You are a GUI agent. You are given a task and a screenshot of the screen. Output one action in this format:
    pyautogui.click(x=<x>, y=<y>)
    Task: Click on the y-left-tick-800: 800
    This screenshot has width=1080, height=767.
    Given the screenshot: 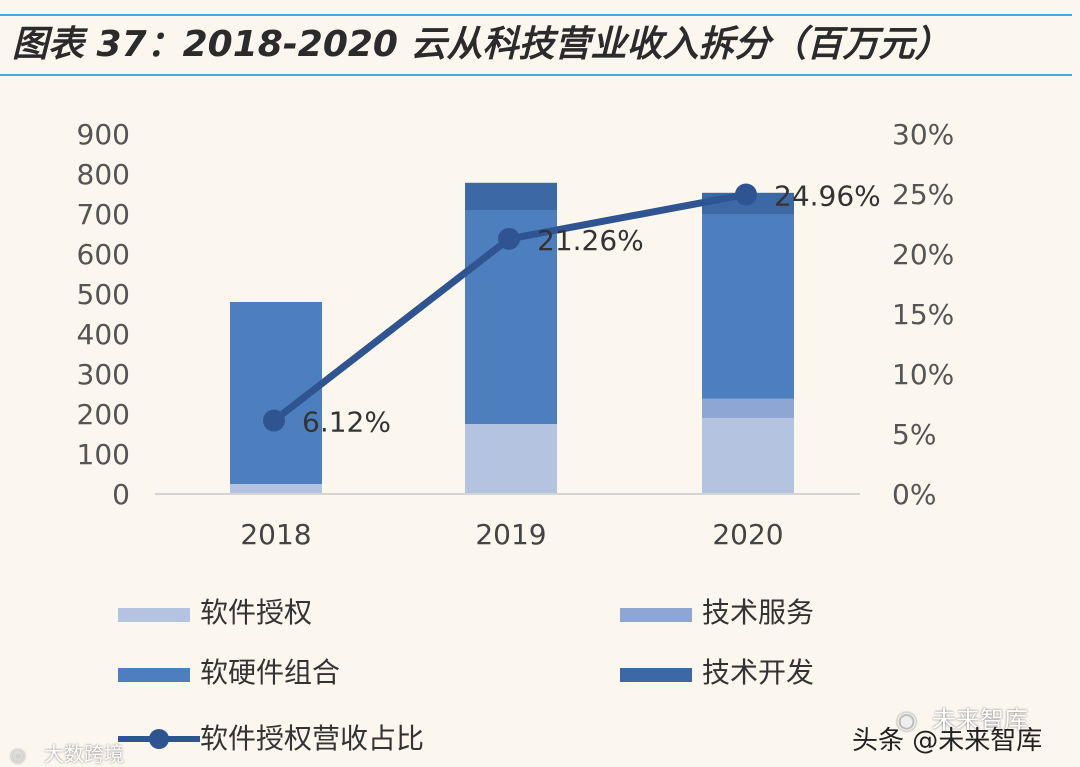 What is the action you would take?
    pyautogui.click(x=103, y=174)
    